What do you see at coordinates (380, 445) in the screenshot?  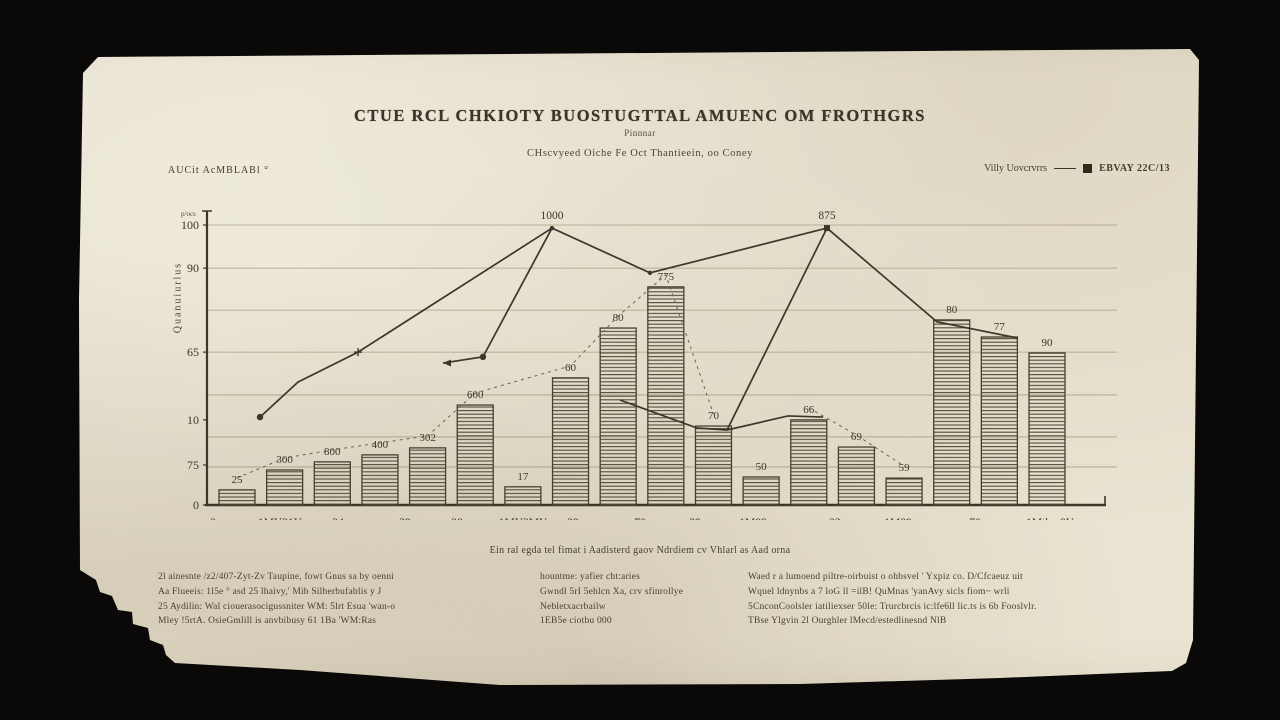 I see `bar-label: 400` at bounding box center [380, 445].